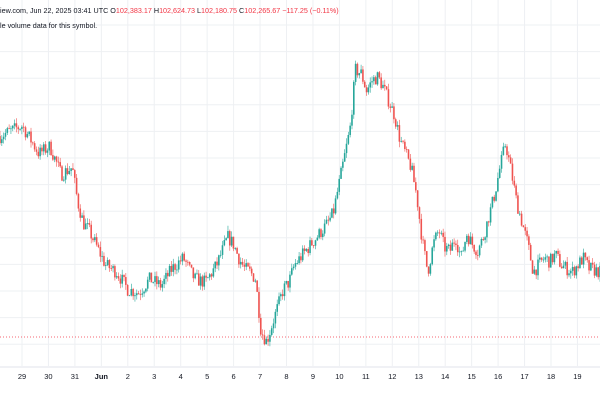  Describe the element at coordinates (313, 376) in the screenshot. I see `x-axis-tick-label: 9` at that location.